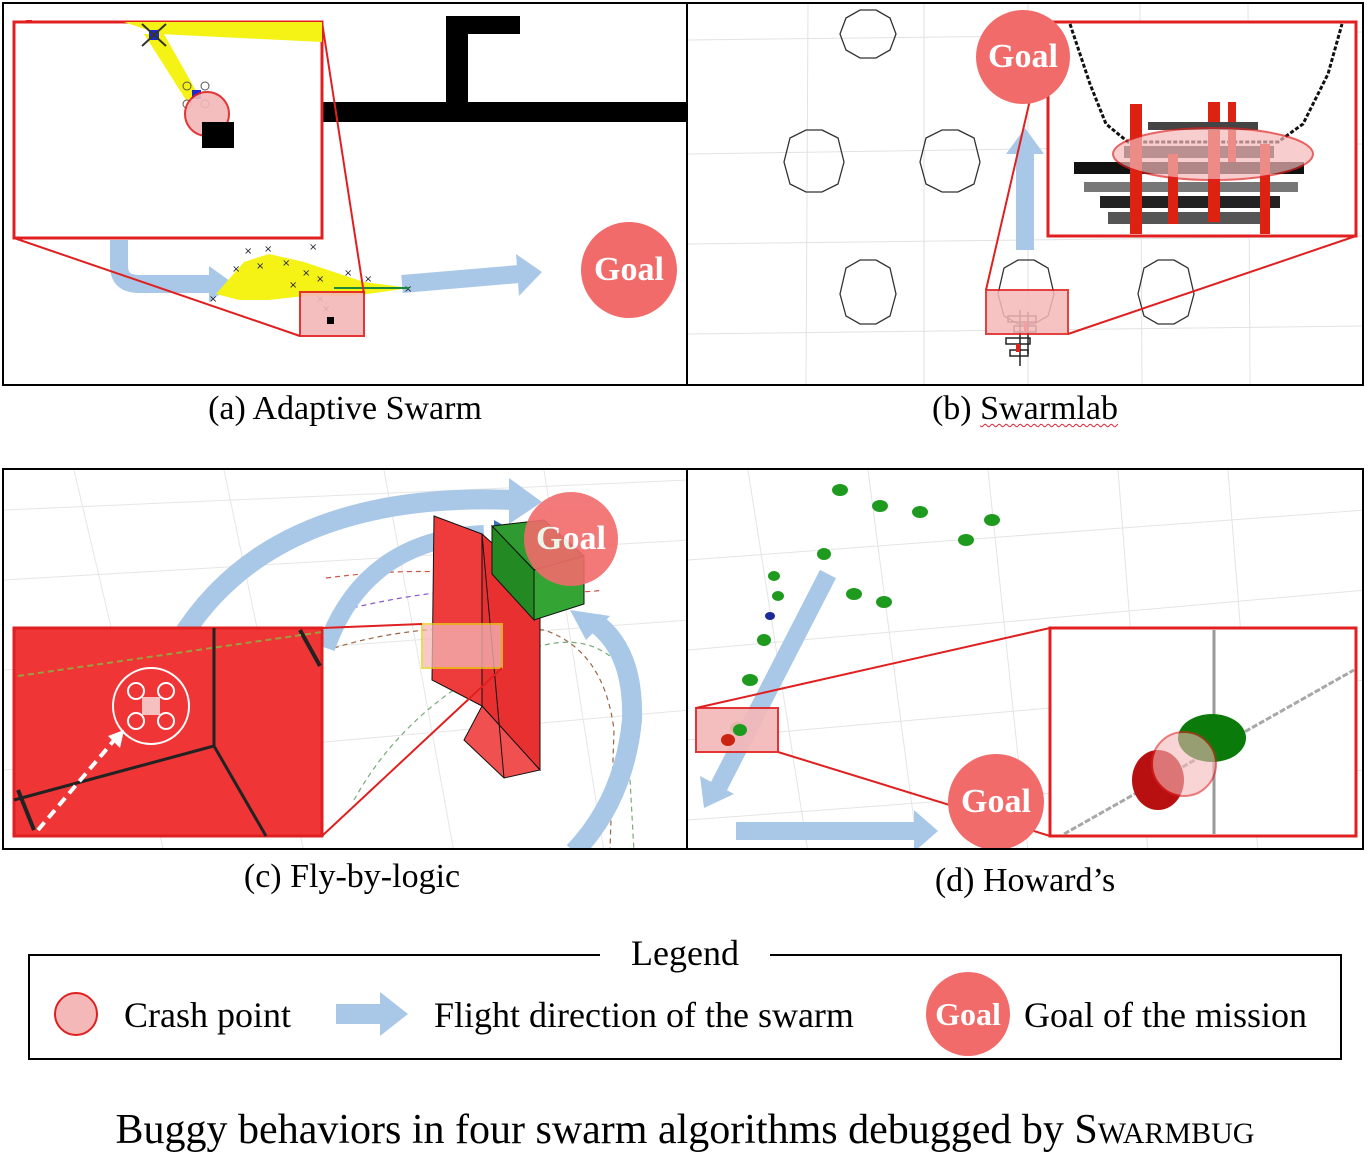 The height and width of the screenshot is (1164, 1370). What do you see at coordinates (956, 408) in the screenshot?
I see `caption-prefix: (b)` at bounding box center [956, 408].